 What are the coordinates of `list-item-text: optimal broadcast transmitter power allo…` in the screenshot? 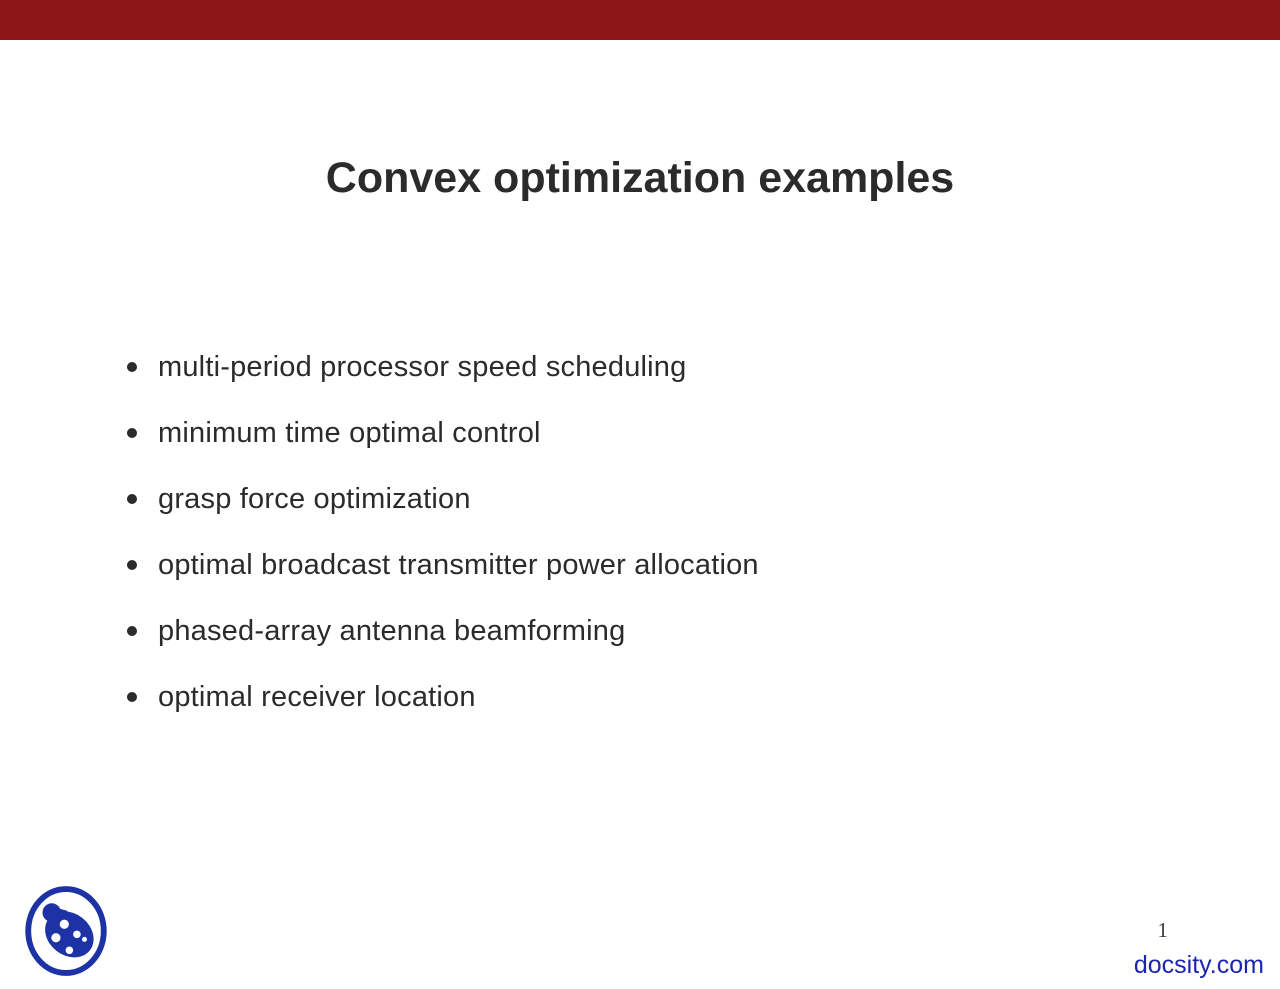 It's located at (458, 565).